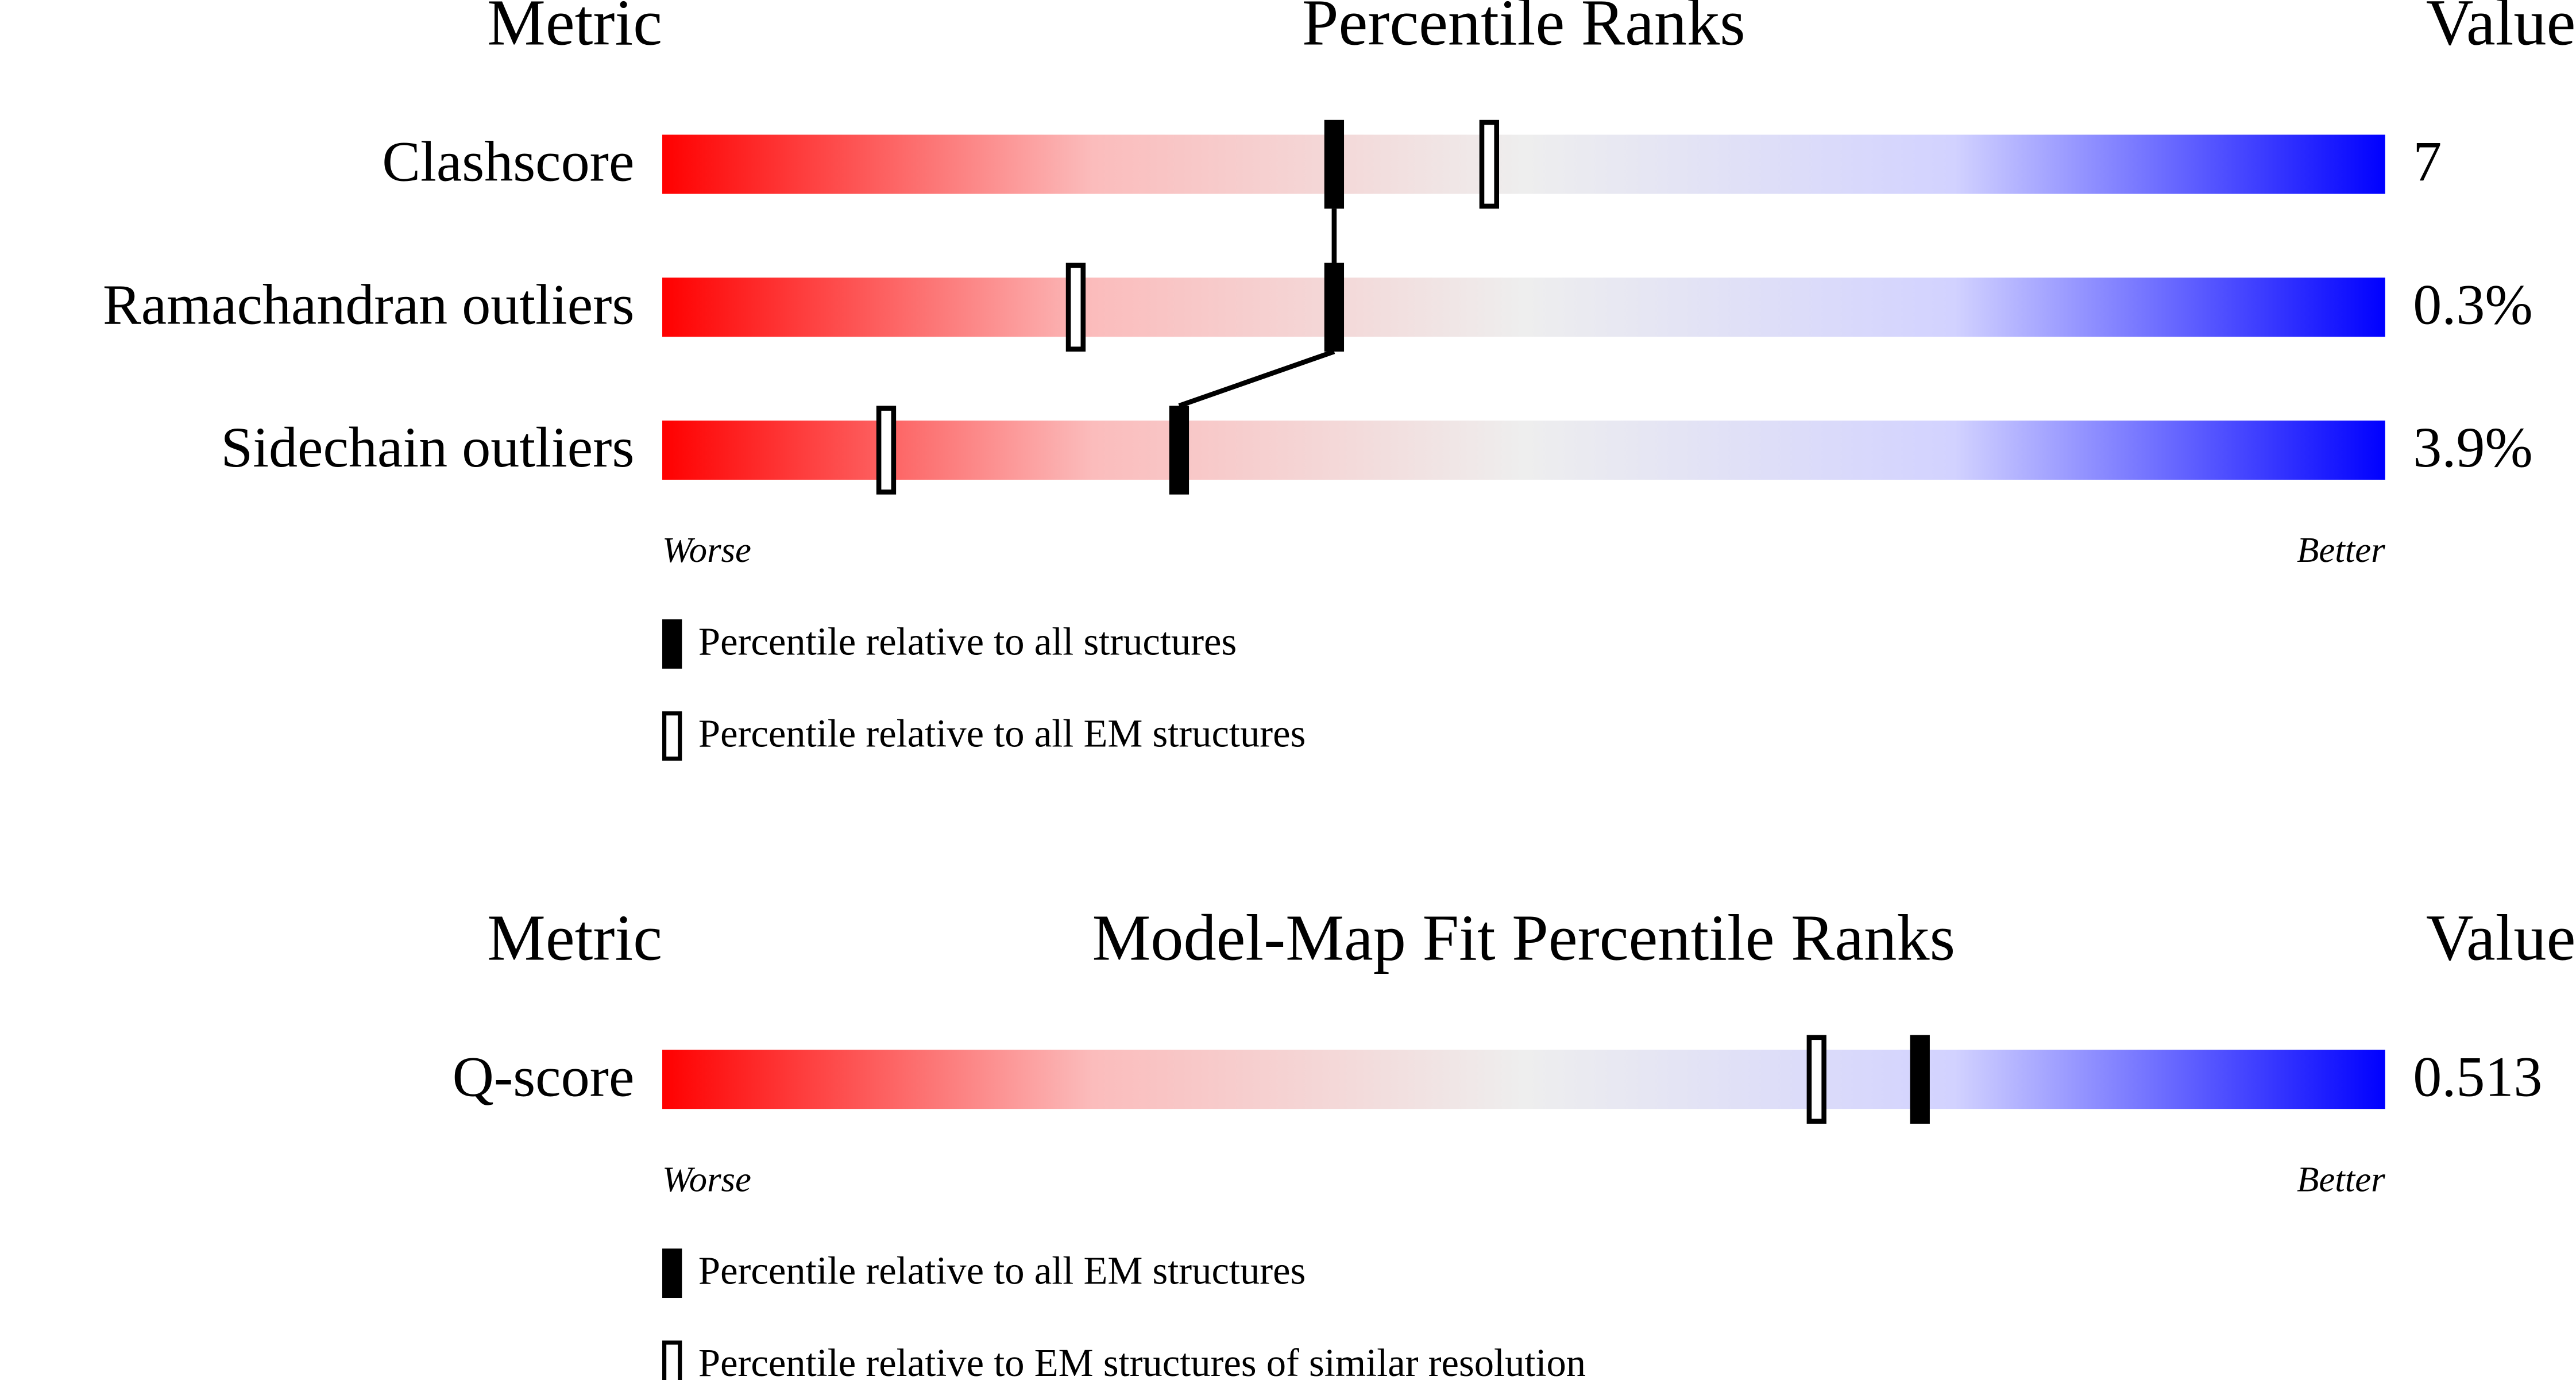  I want to click on metric-value: 7, so click(2427, 162).